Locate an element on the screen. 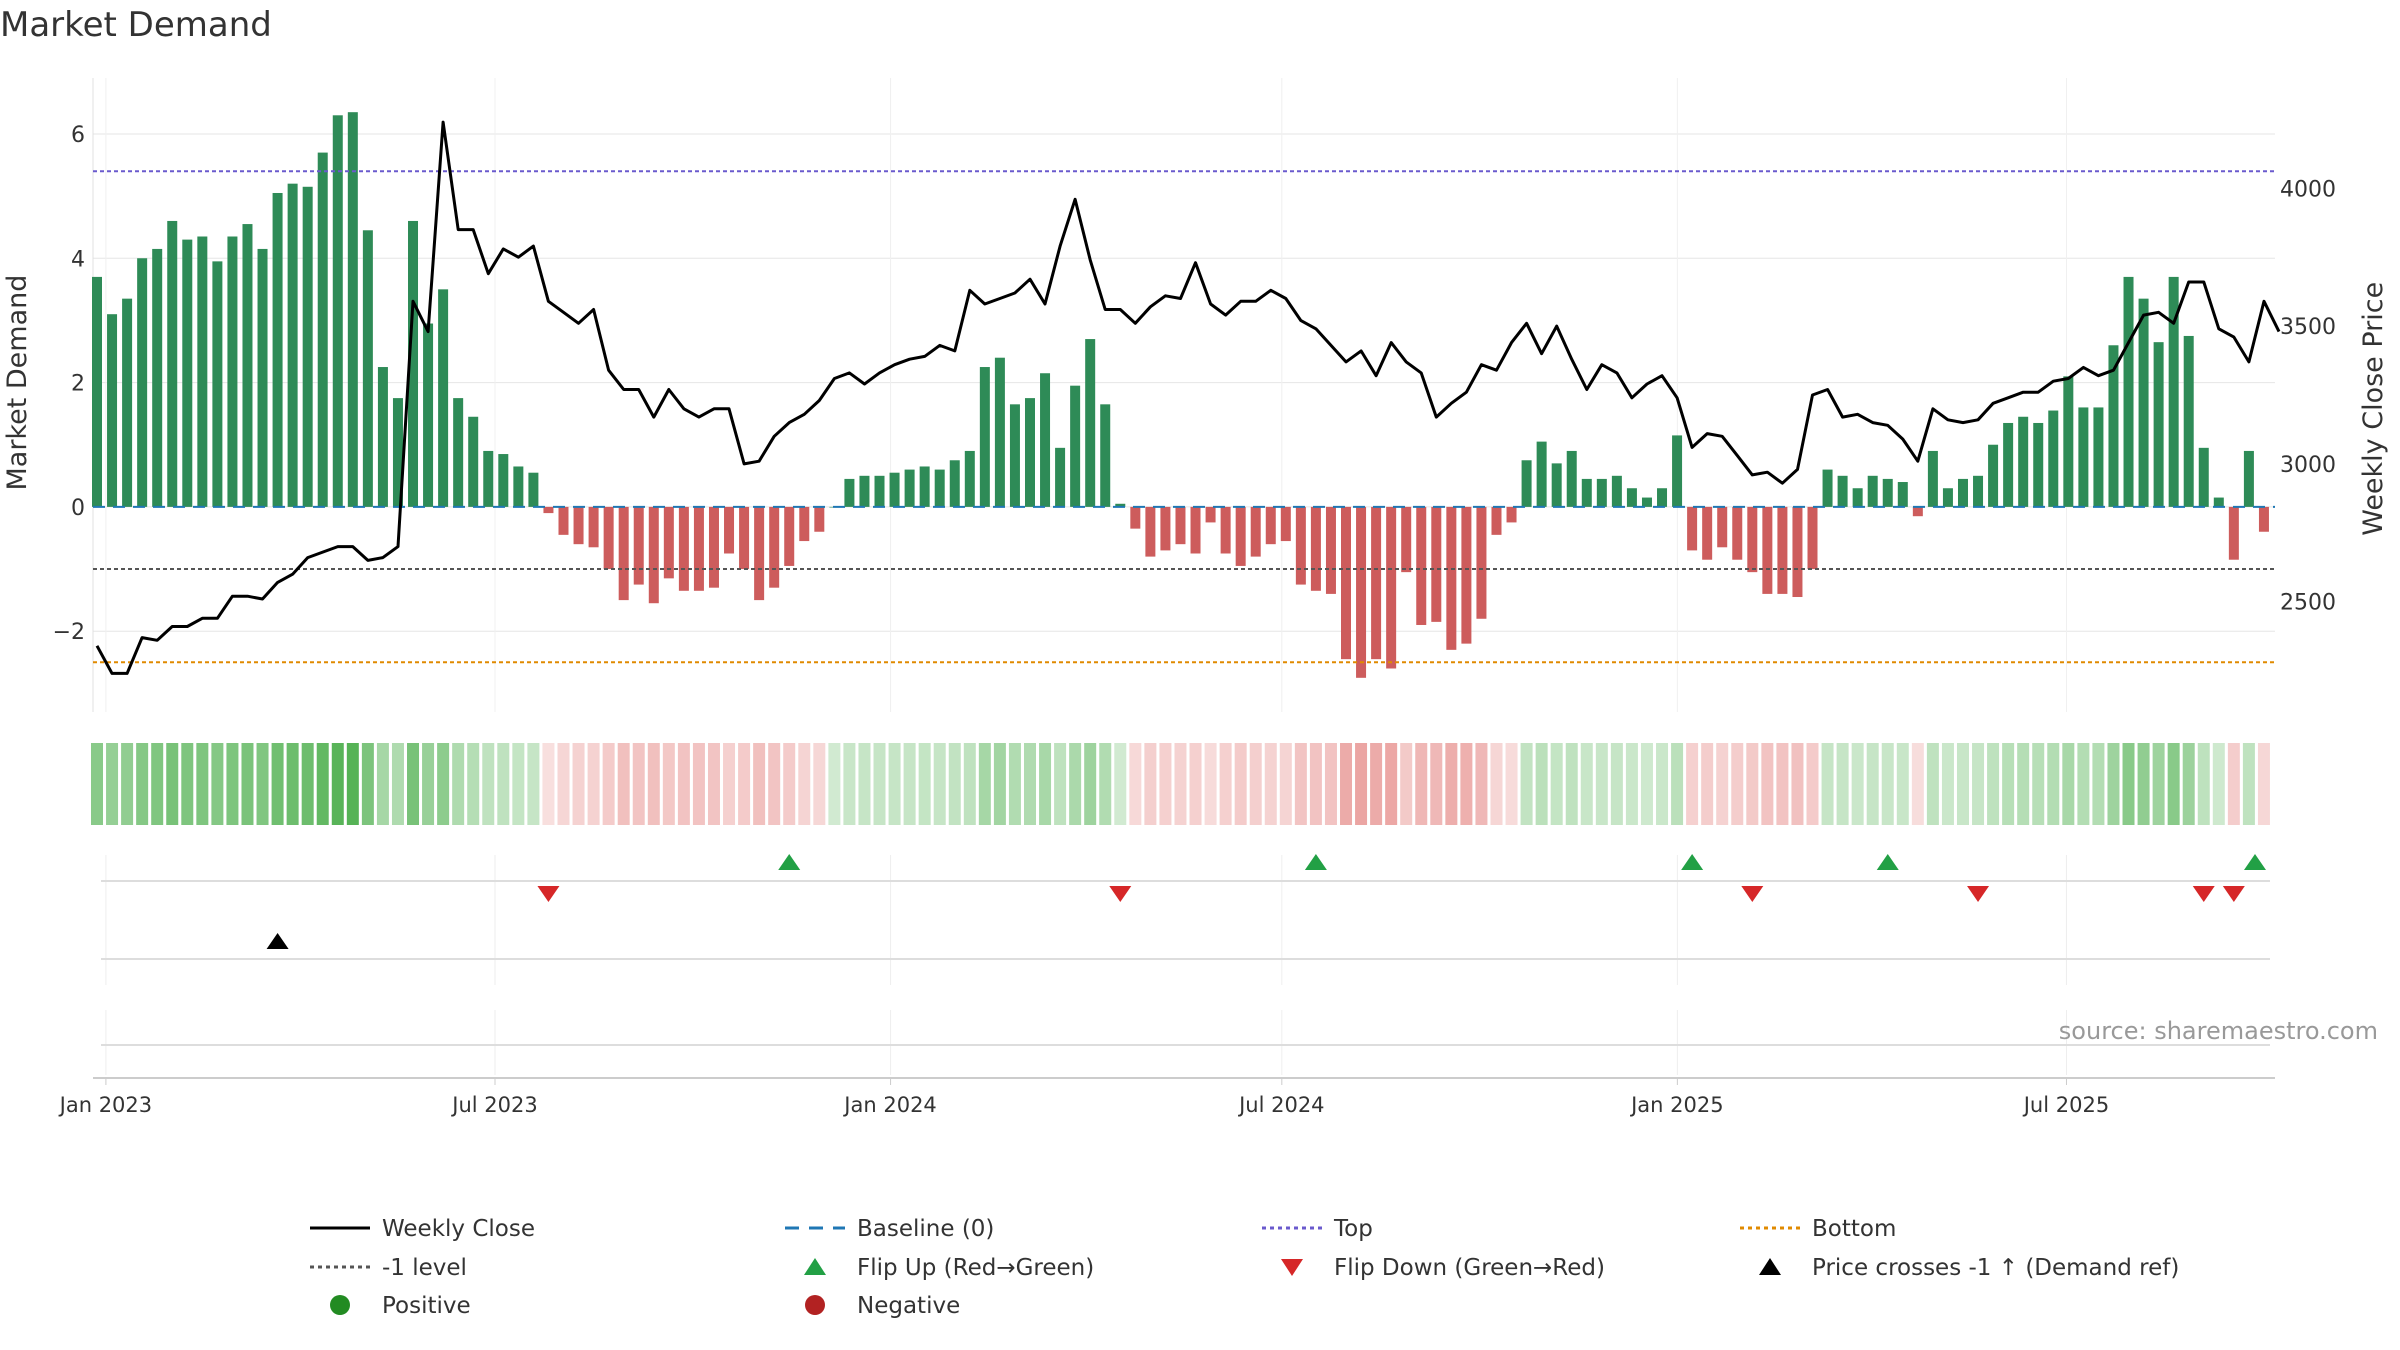 The height and width of the screenshot is (1350, 2400). y-tick-label: 4 is located at coordinates (78, 259).